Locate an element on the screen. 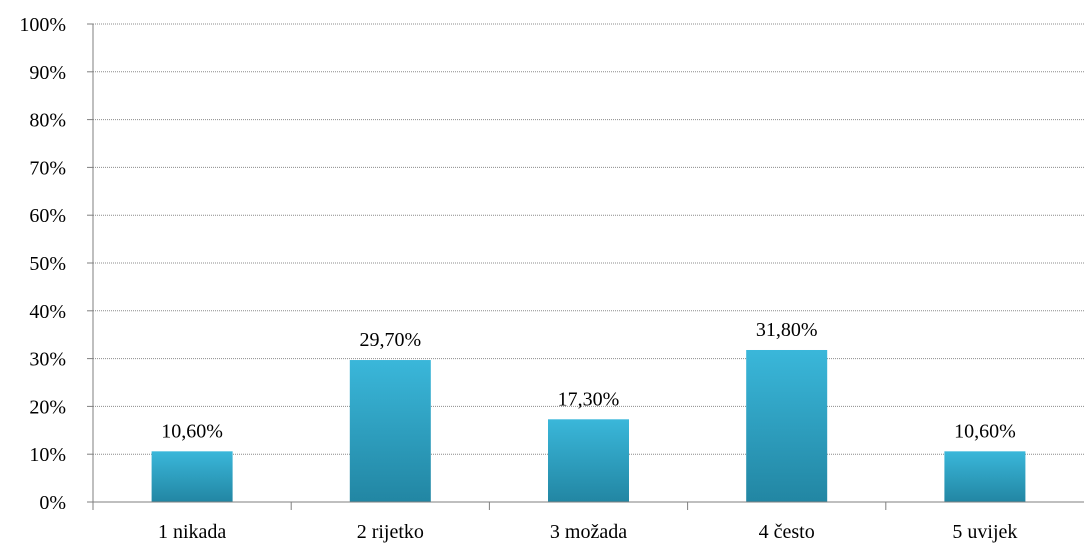  y-tick-label: 40% is located at coordinates (47, 312).